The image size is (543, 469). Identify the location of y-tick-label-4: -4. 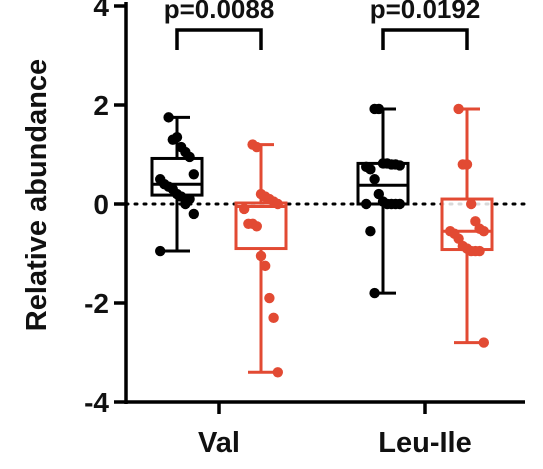
(96, 402).